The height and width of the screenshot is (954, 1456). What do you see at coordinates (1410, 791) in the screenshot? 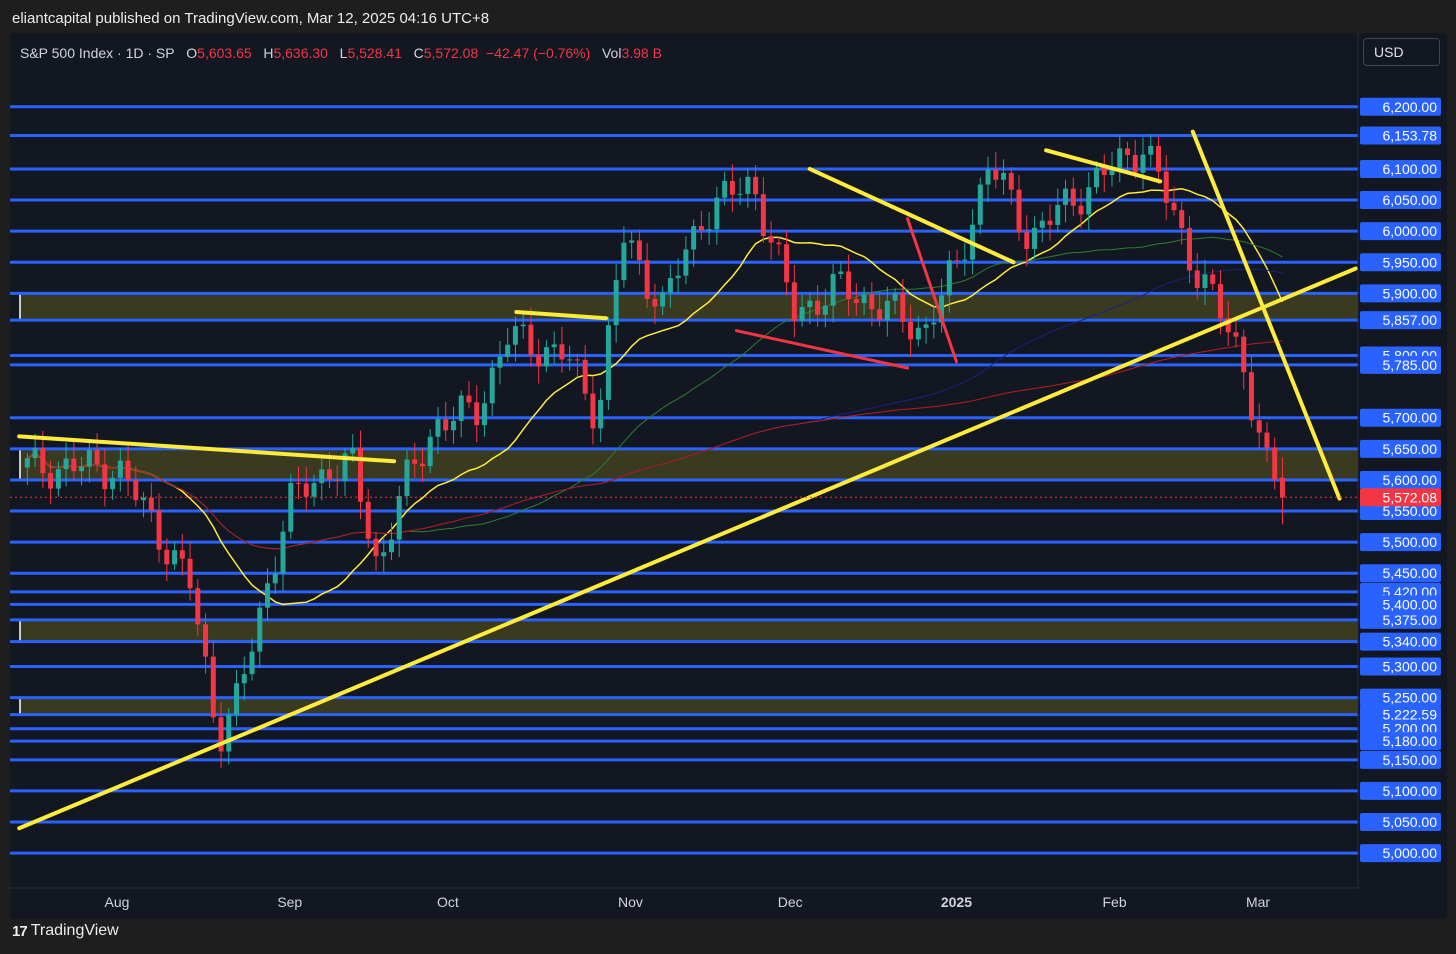
I see `price-label-26: 5,100.00` at bounding box center [1410, 791].